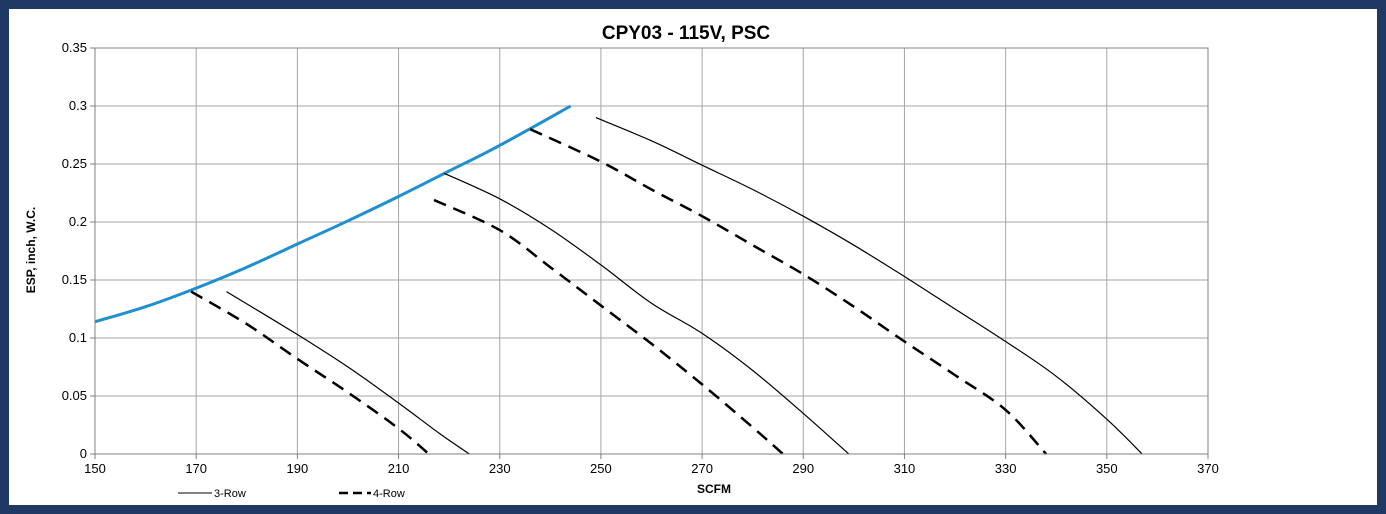 Image resolution: width=1386 pixels, height=514 pixels. I want to click on x-axis-label: SCFM, so click(714, 489).